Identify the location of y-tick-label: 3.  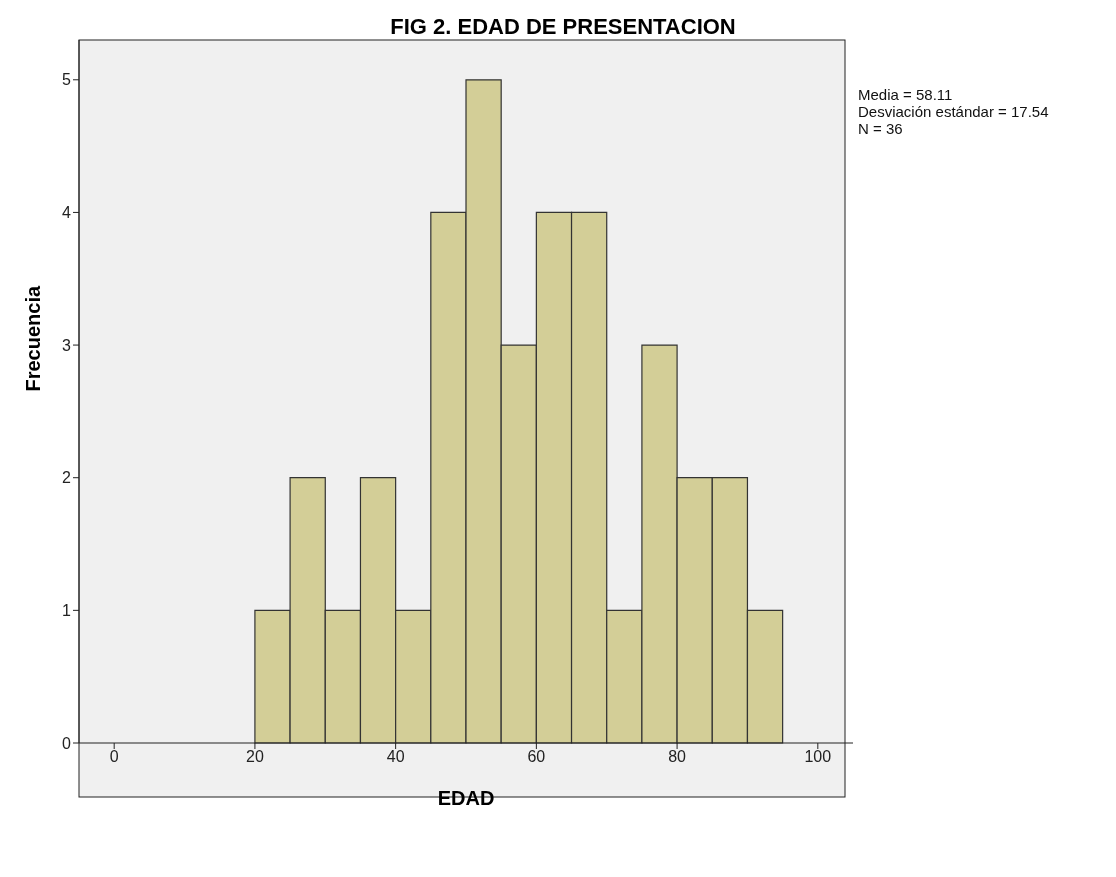
(67, 345).